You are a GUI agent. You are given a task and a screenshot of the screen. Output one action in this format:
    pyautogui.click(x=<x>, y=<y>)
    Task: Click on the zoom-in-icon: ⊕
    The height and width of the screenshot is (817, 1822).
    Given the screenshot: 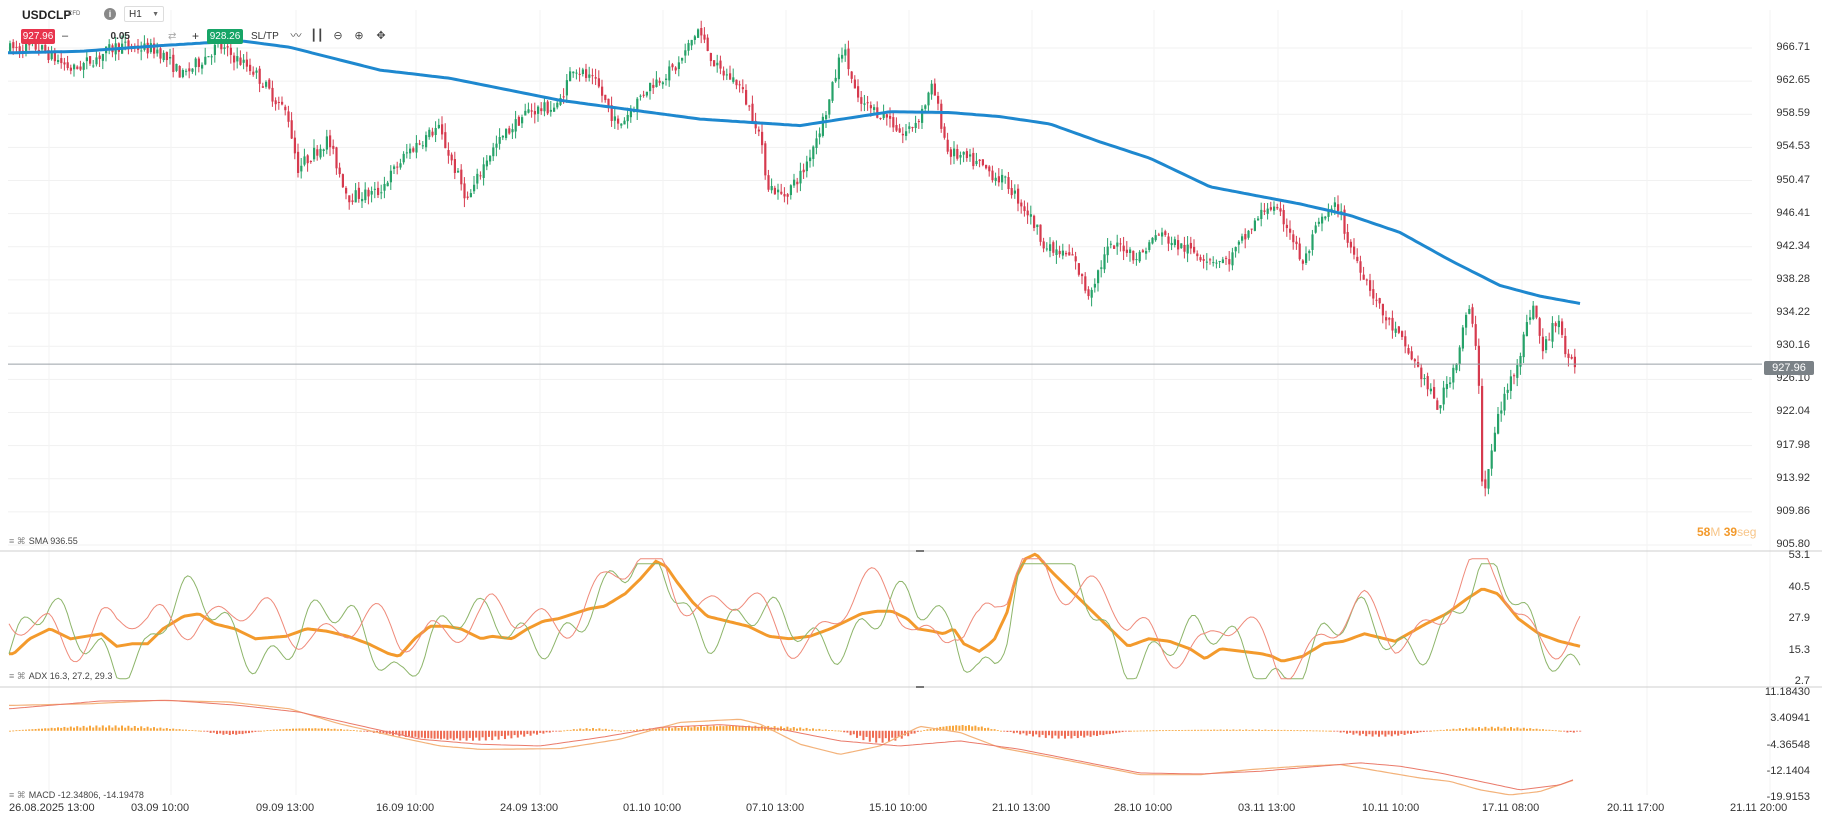 What is the action you would take?
    pyautogui.click(x=359, y=36)
    